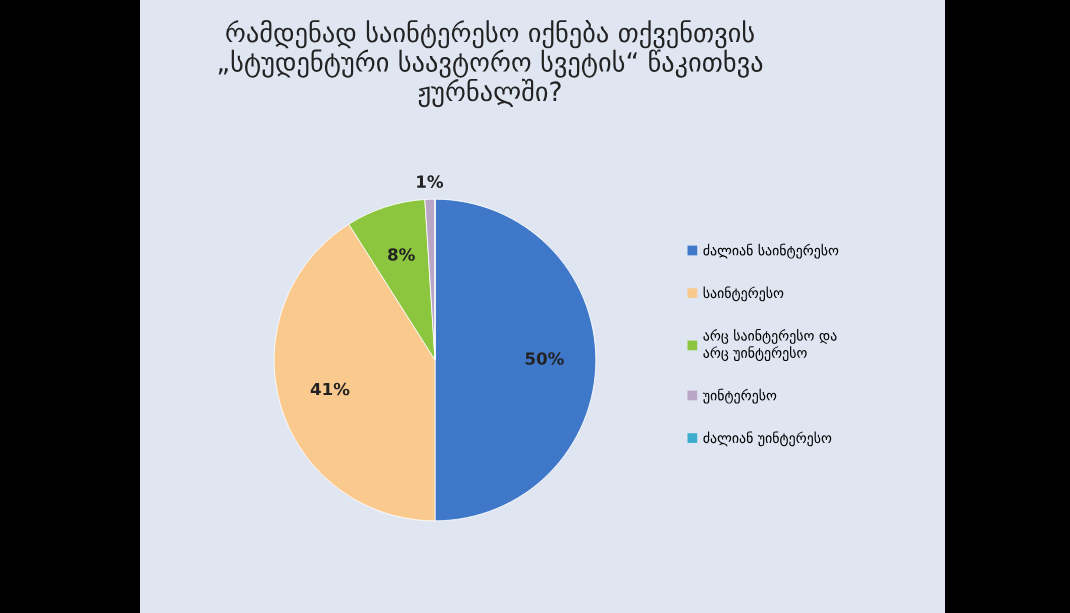 Image resolution: width=1070 pixels, height=613 pixels. What do you see at coordinates (771, 251) in the screenshot?
I see `legend-label: ძალიან საინტერესო` at bounding box center [771, 251].